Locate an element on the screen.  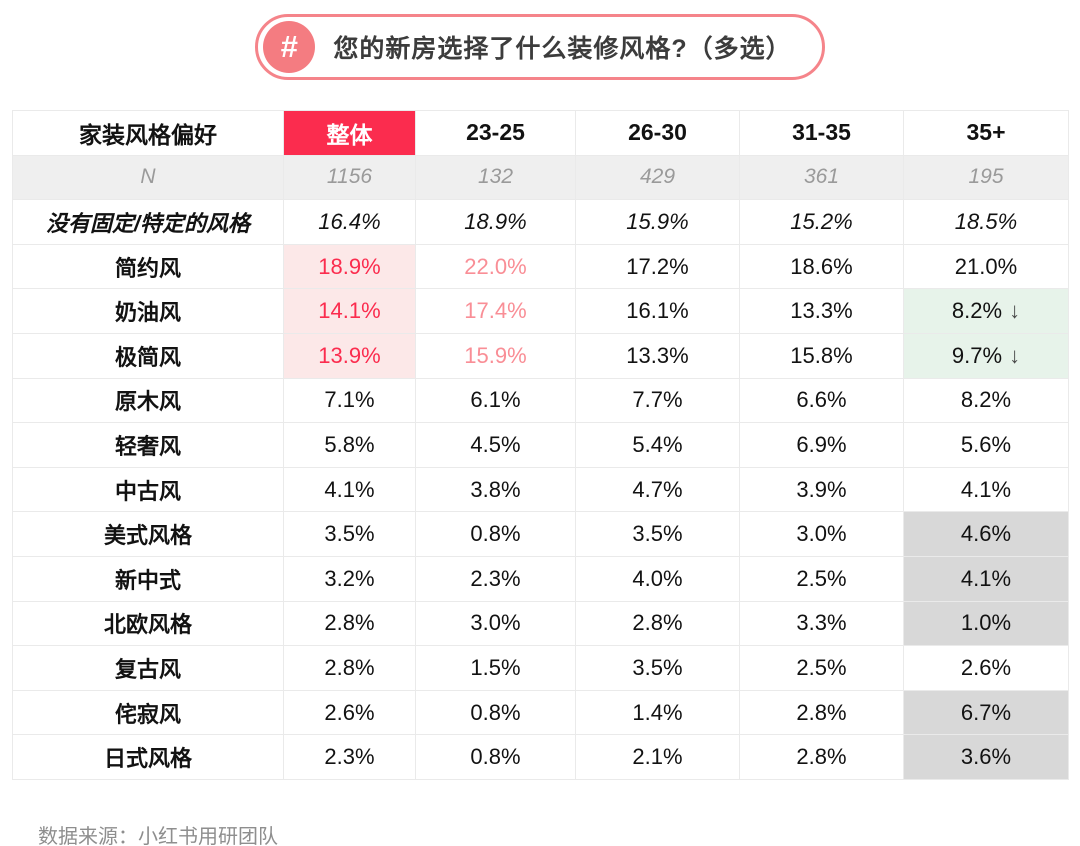
value-text: 7.7% is located at coordinates (657, 400).